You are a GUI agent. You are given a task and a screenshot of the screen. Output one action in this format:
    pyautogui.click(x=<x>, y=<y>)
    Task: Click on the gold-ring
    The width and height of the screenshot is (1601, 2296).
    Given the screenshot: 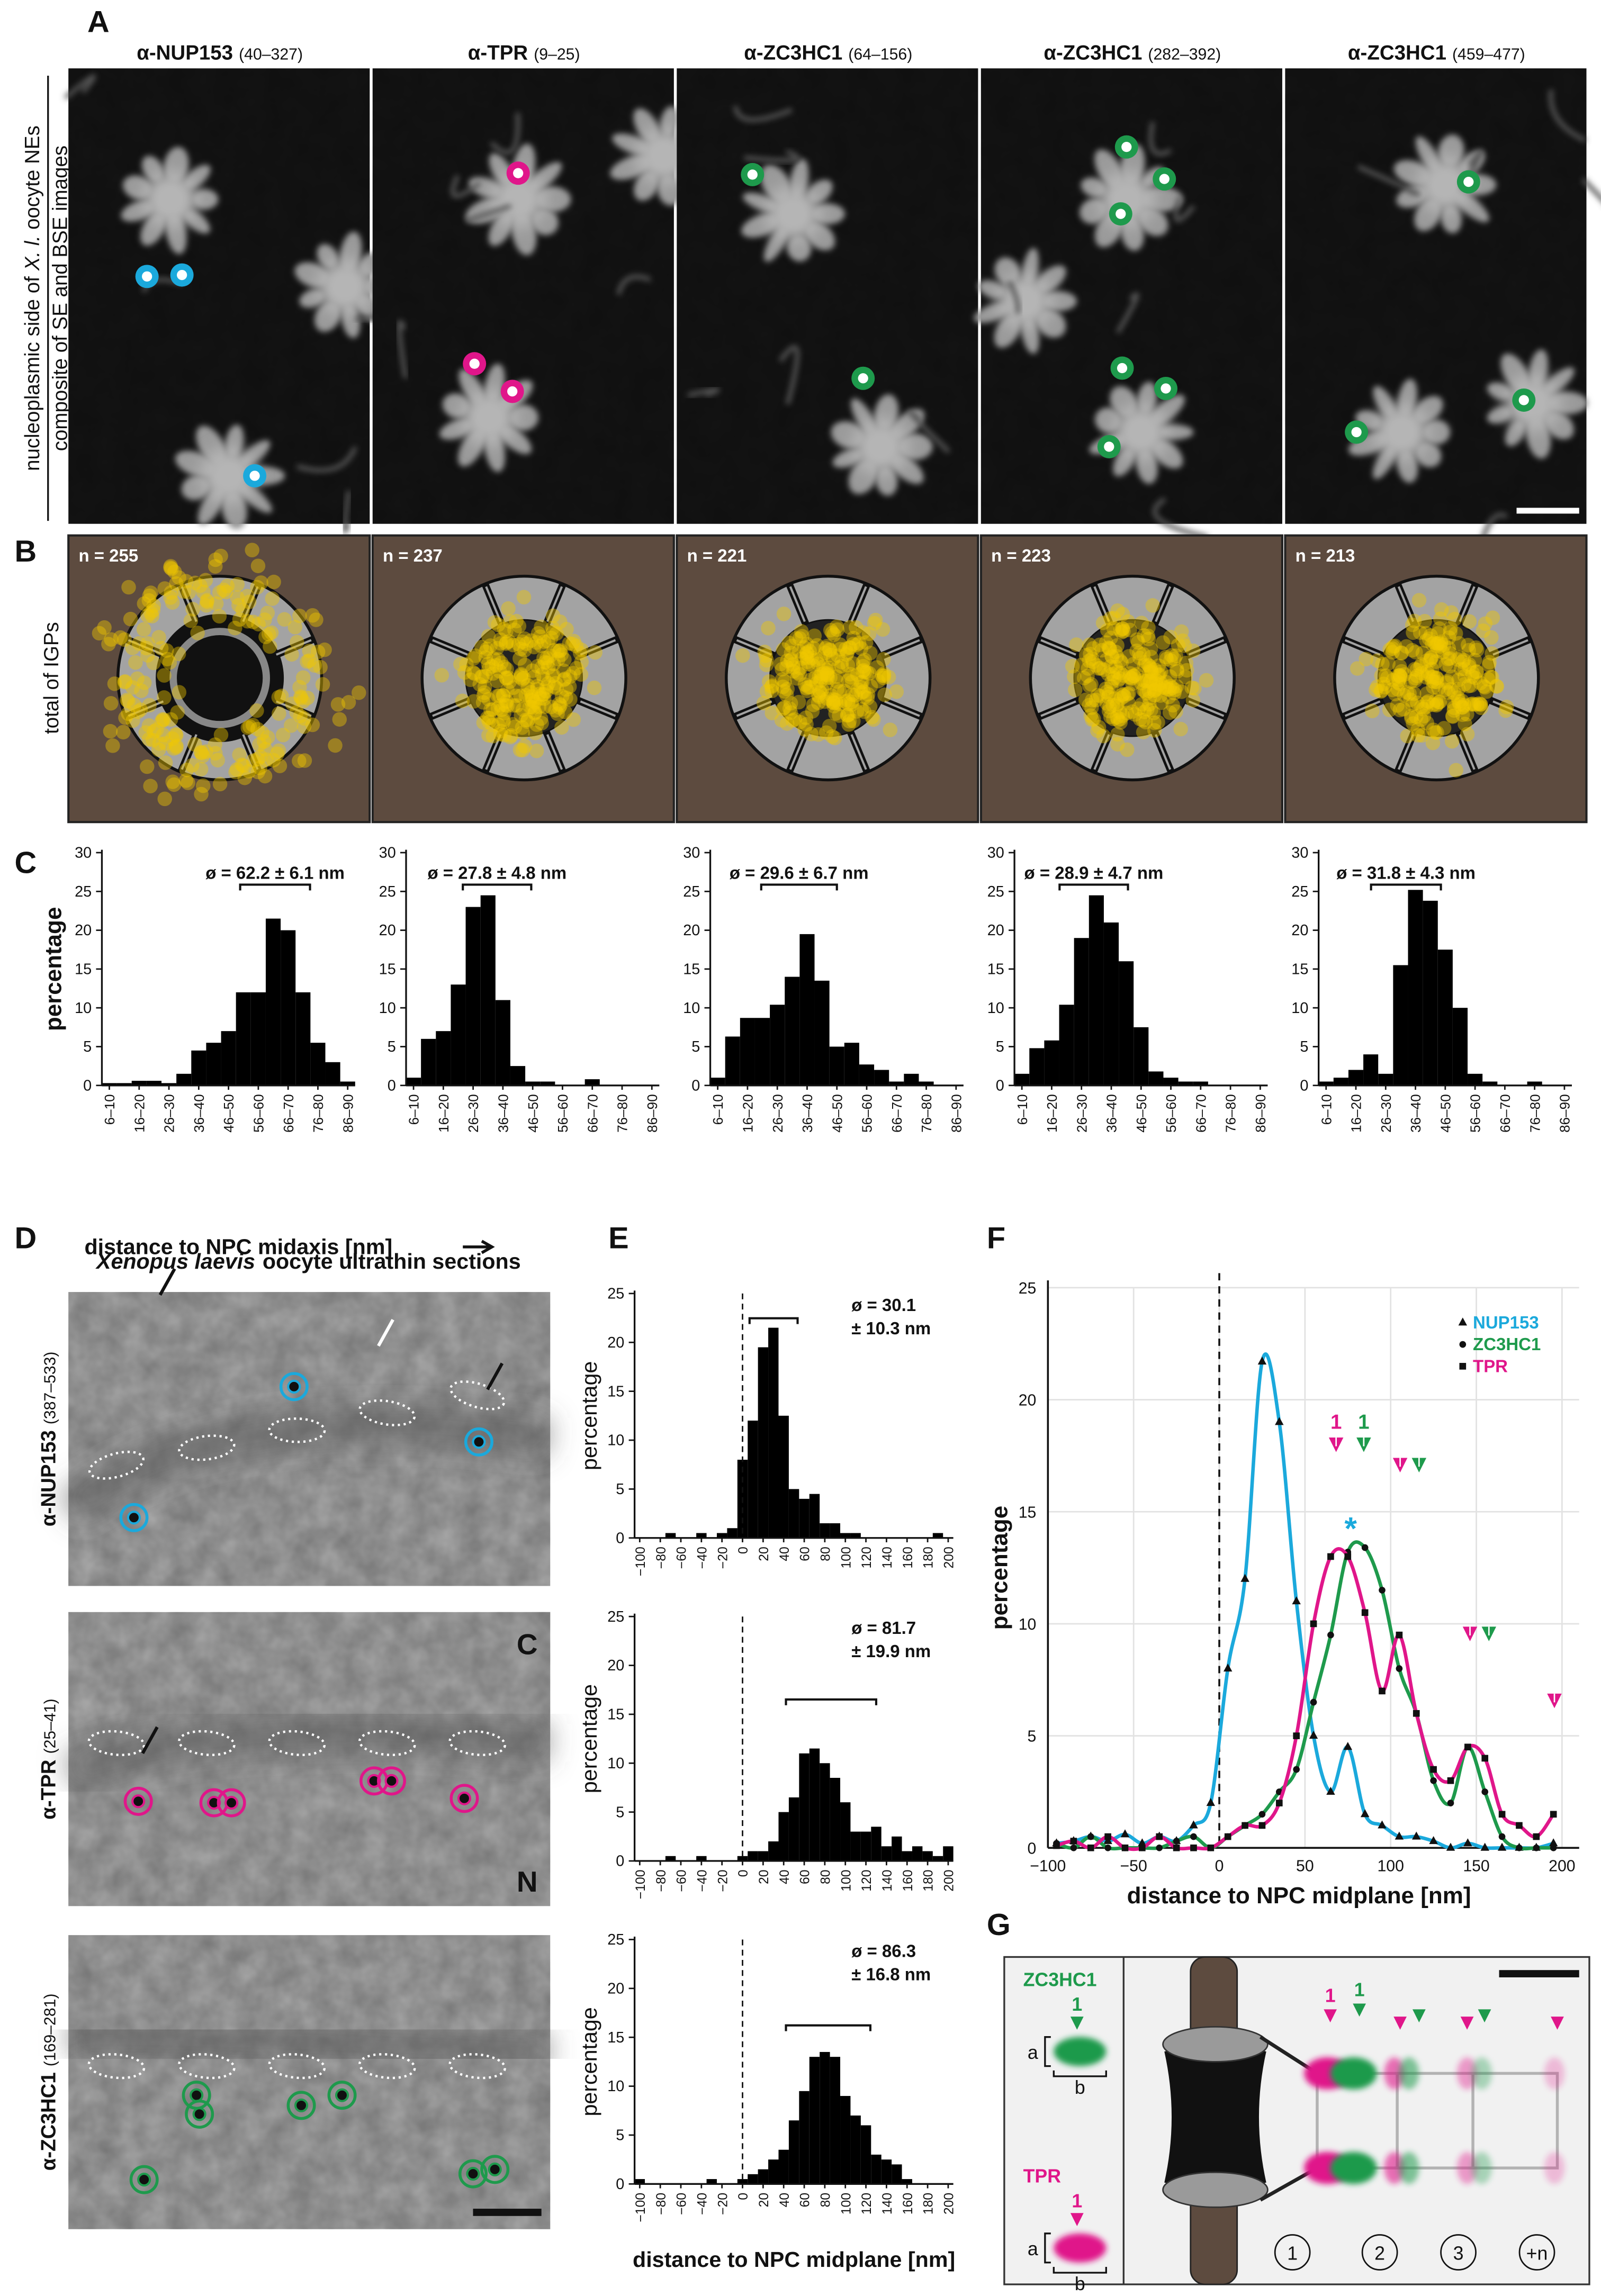 What is the action you would take?
    pyautogui.click(x=473, y=2174)
    